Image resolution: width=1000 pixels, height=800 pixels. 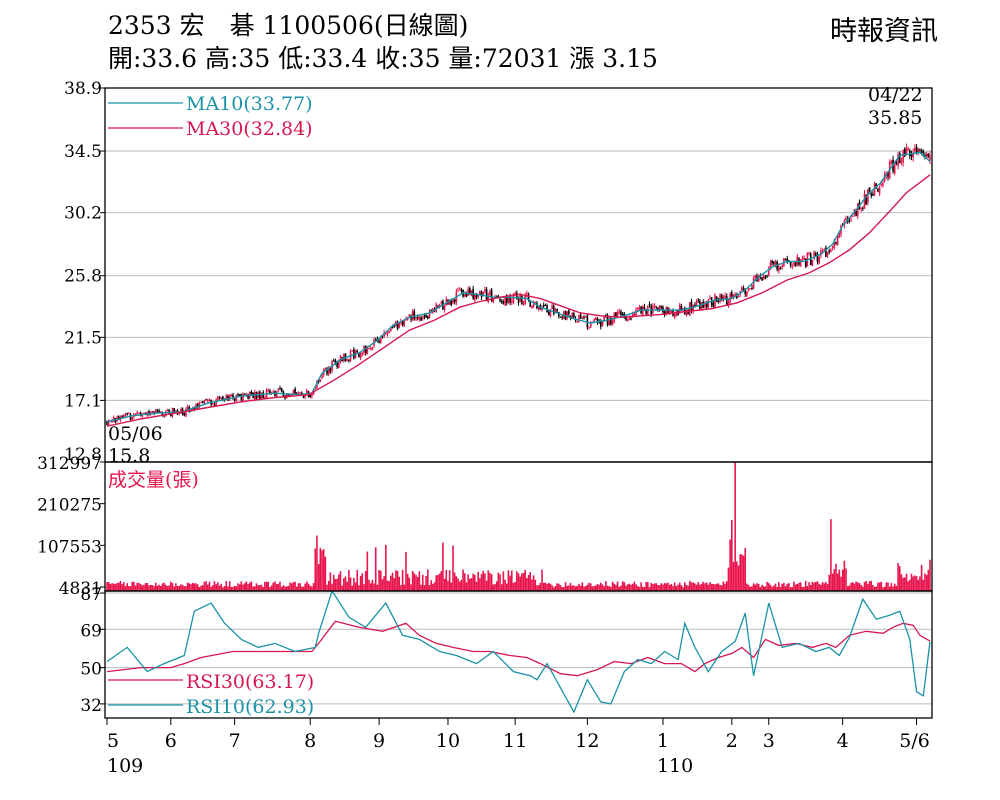 What do you see at coordinates (769, 741) in the screenshot?
I see `month-label: 3` at bounding box center [769, 741].